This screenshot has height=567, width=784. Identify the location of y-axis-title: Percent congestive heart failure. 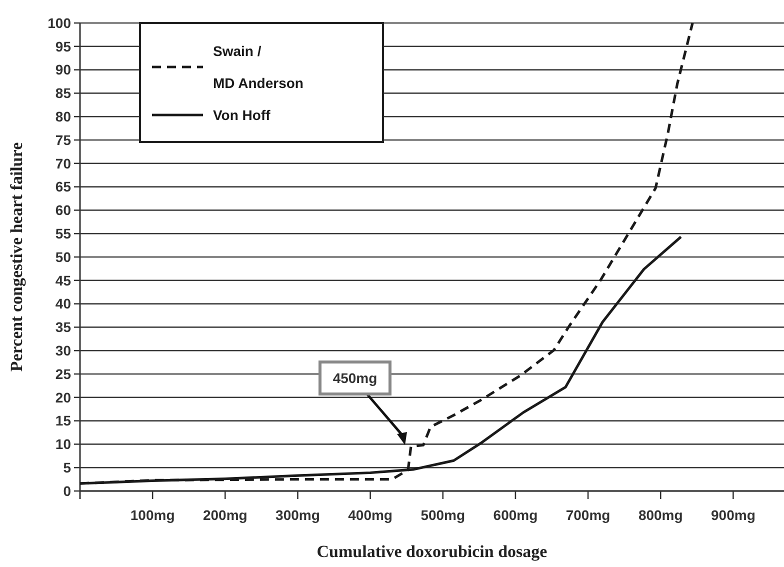
(16, 257).